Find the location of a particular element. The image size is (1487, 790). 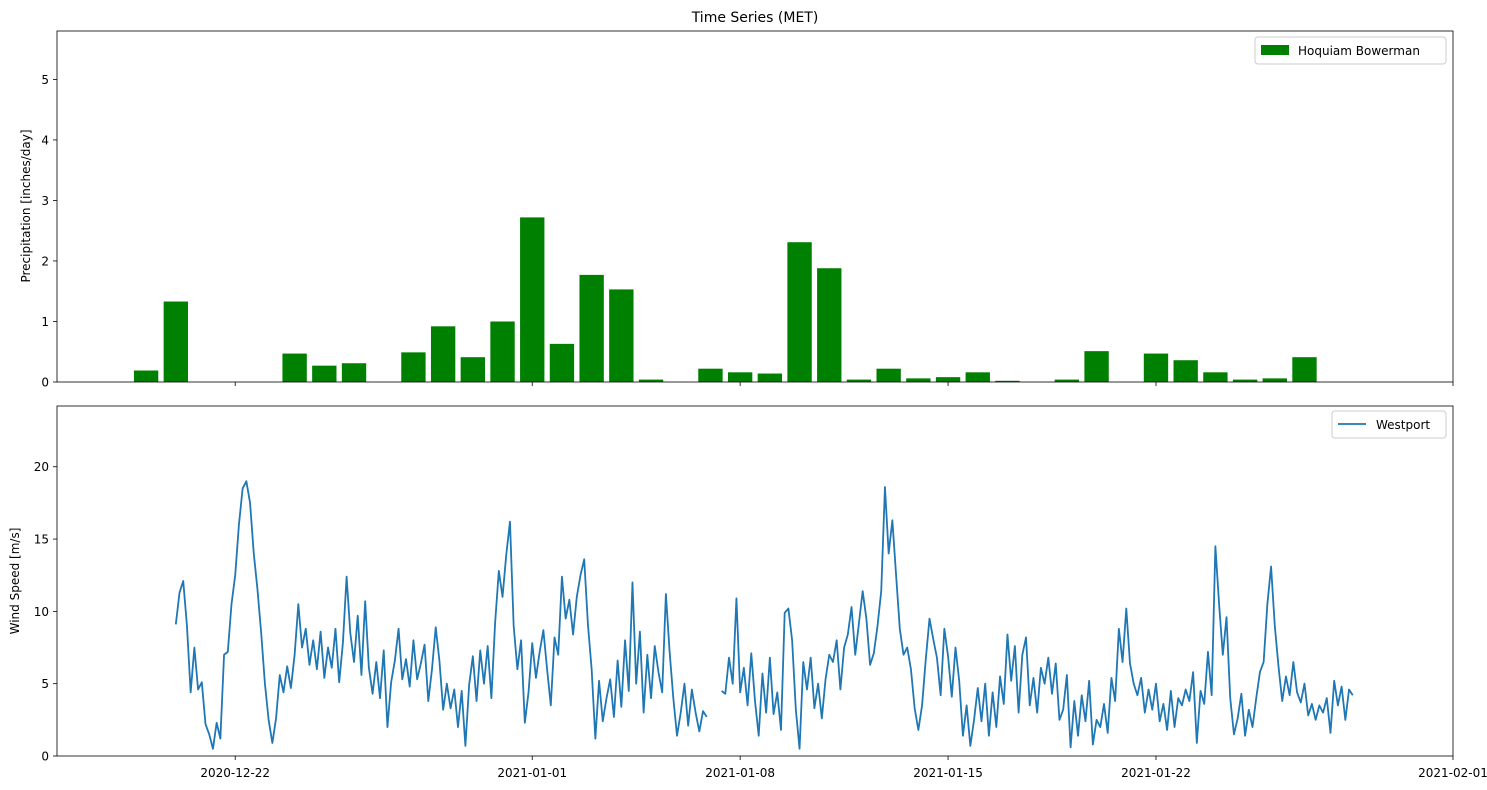

precipitation-y-axis: 0 1 2 3 4 5 is located at coordinates (49, 231).